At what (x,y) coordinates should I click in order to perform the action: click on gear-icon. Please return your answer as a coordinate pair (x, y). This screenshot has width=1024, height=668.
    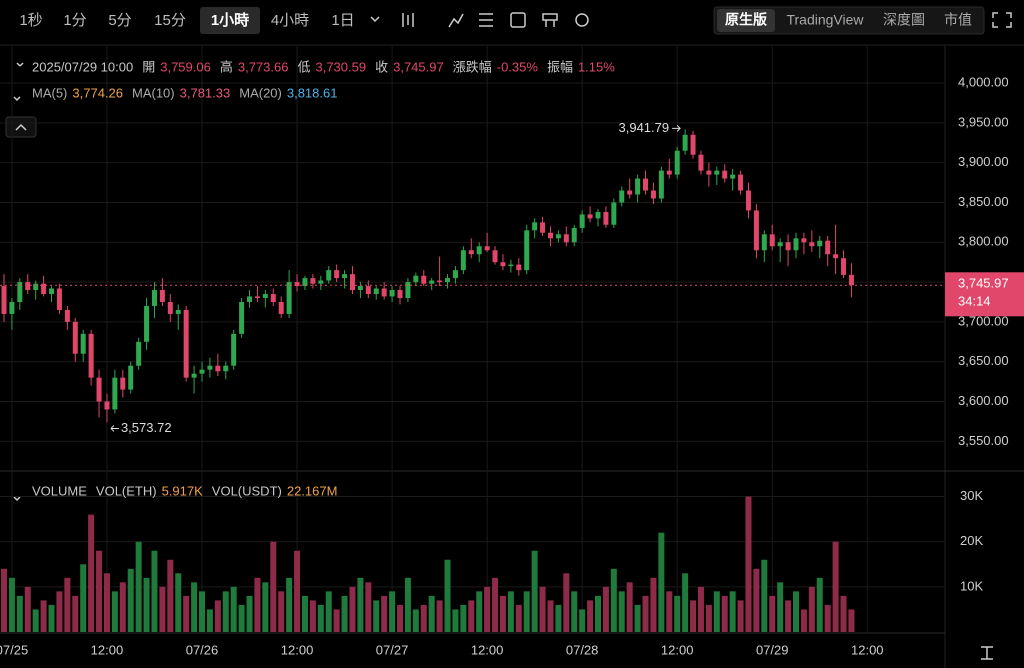
    Looking at the image, I should click on (582, 20).